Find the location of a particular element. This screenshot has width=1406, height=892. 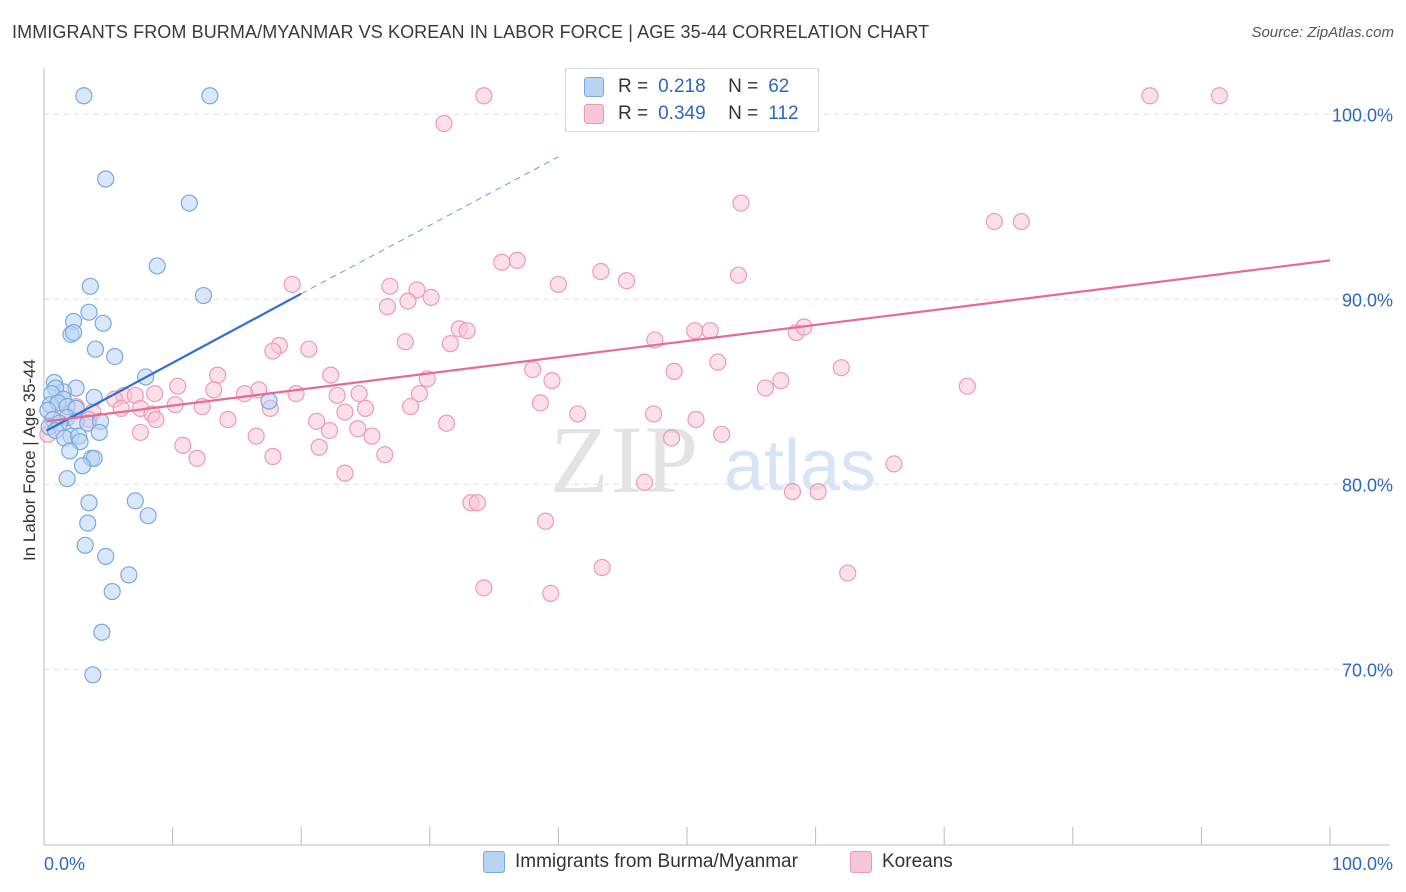

legend-item-burma: Immigrants from Burma/Myanmar is located at coordinates (640, 862).